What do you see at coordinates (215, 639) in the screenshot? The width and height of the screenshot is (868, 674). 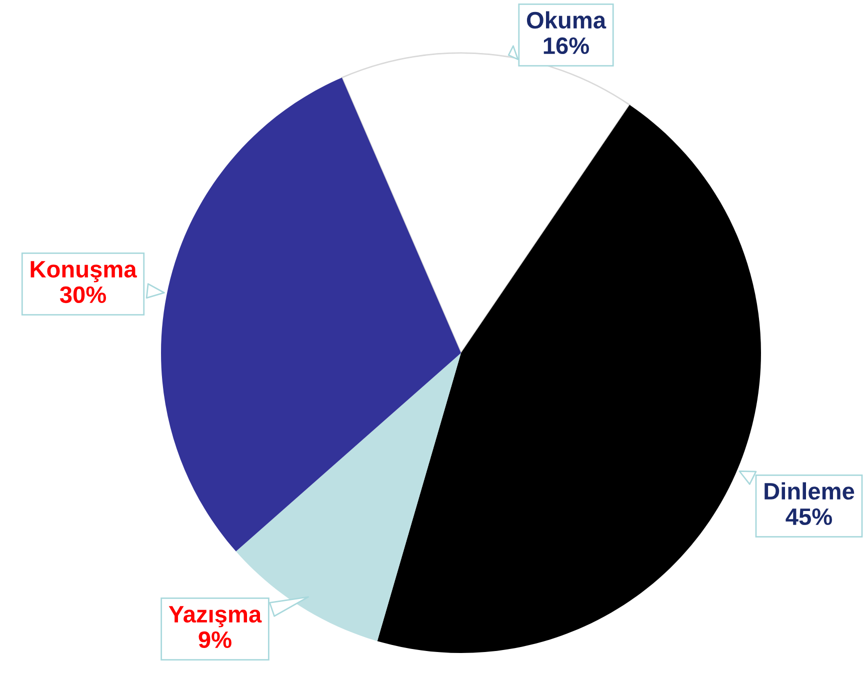 I see `data-label: 9%` at bounding box center [215, 639].